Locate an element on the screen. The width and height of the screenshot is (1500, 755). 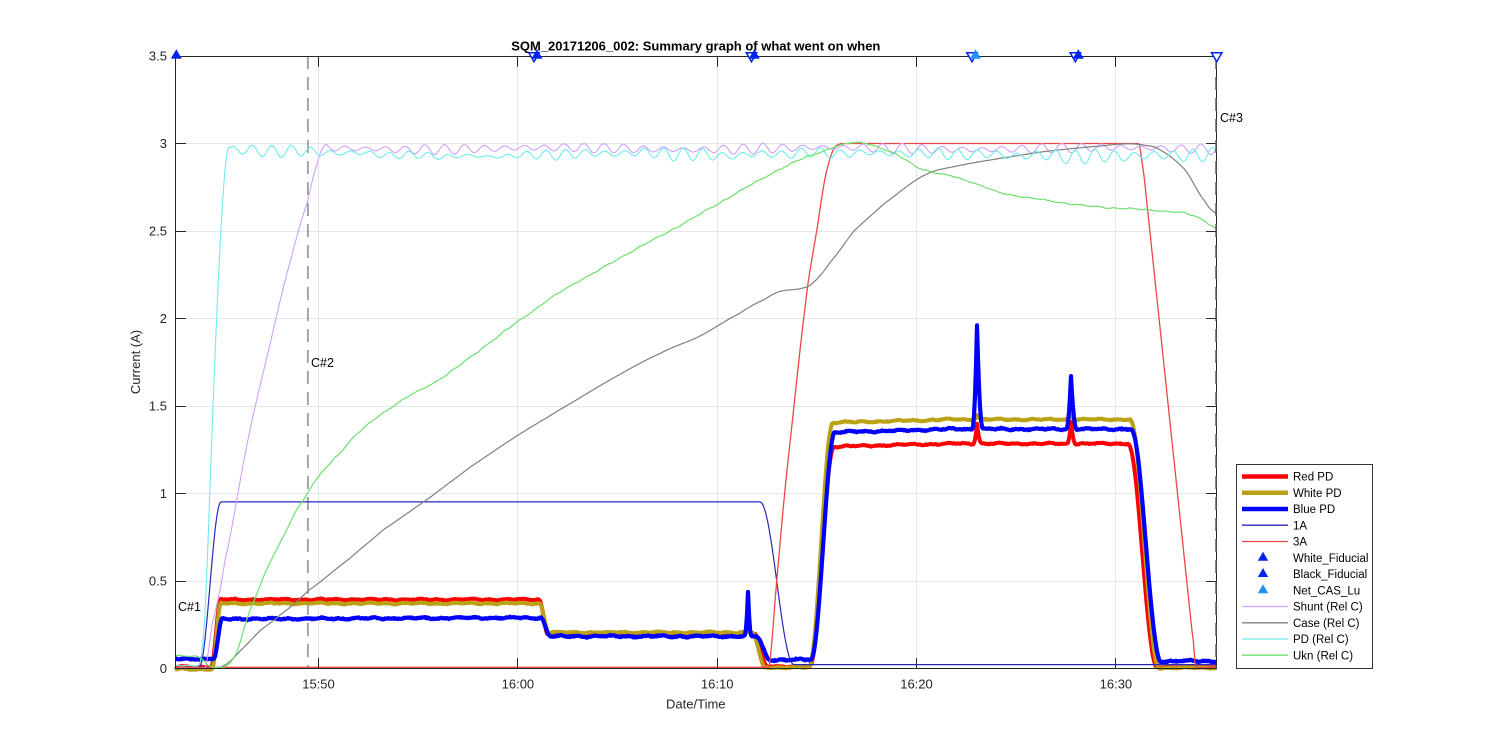
svg-text: Shunt (Rel C) is located at coordinates (1328, 608).